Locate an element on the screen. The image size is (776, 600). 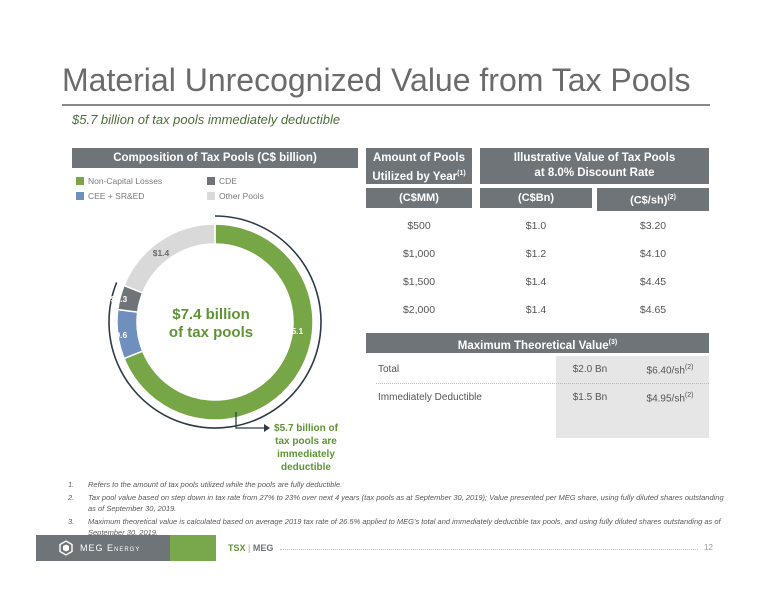
legend-item-cee-sred: CEE + SR&ED is located at coordinates (110, 196).